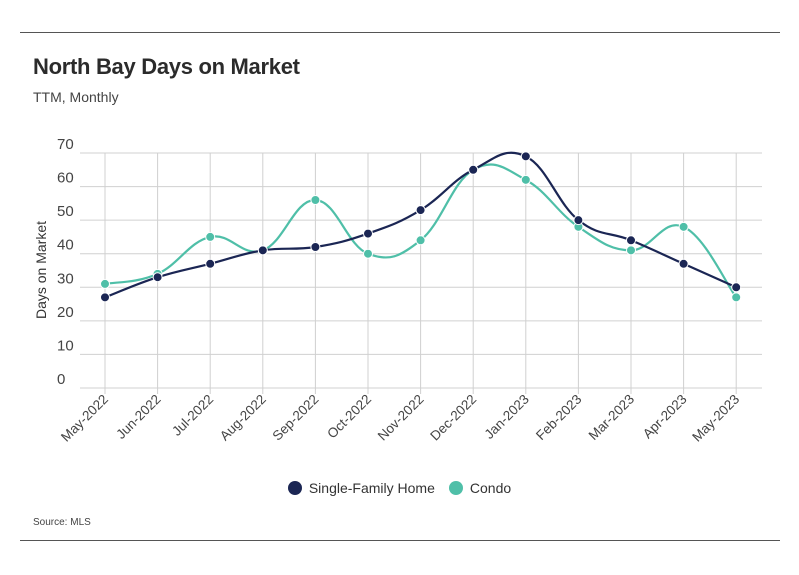  I want to click on y-tick-label: 30, so click(65, 278).